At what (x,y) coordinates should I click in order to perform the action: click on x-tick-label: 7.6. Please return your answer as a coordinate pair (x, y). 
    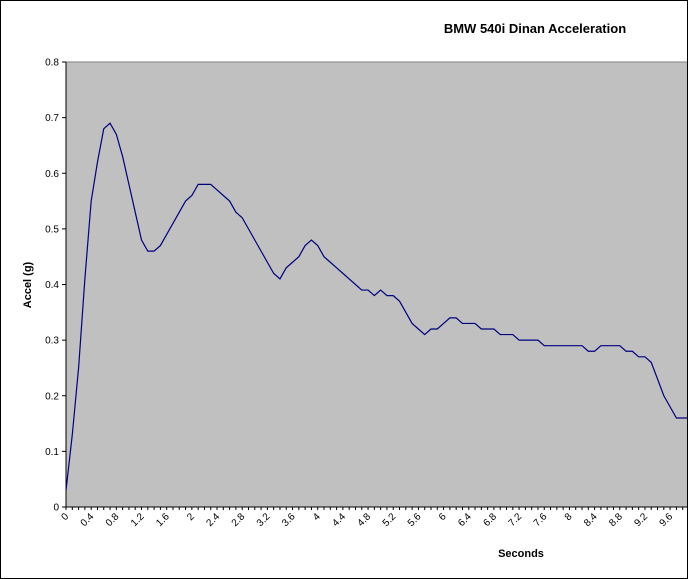
    Looking at the image, I should click on (541, 520).